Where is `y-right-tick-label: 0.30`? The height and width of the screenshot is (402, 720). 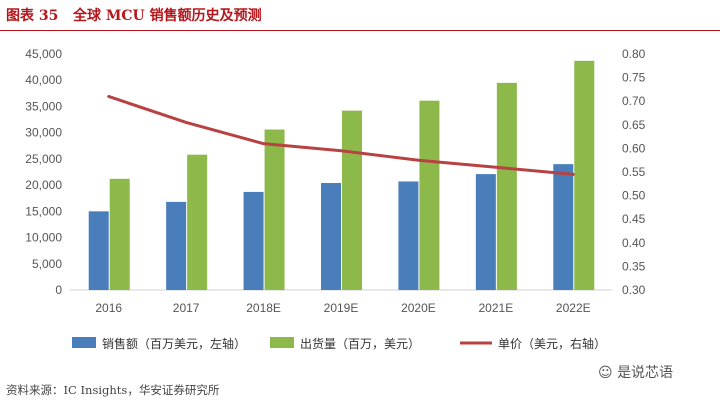
y-right-tick-label: 0.30 is located at coordinates (634, 290).